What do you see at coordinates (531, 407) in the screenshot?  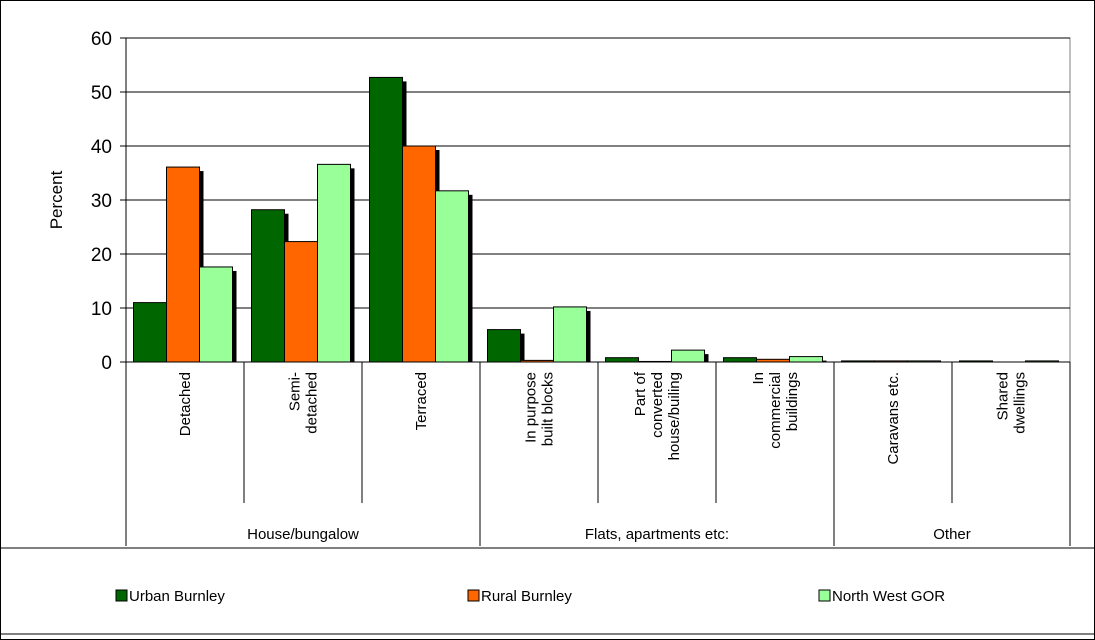 I see `category-label-line: In purpose` at bounding box center [531, 407].